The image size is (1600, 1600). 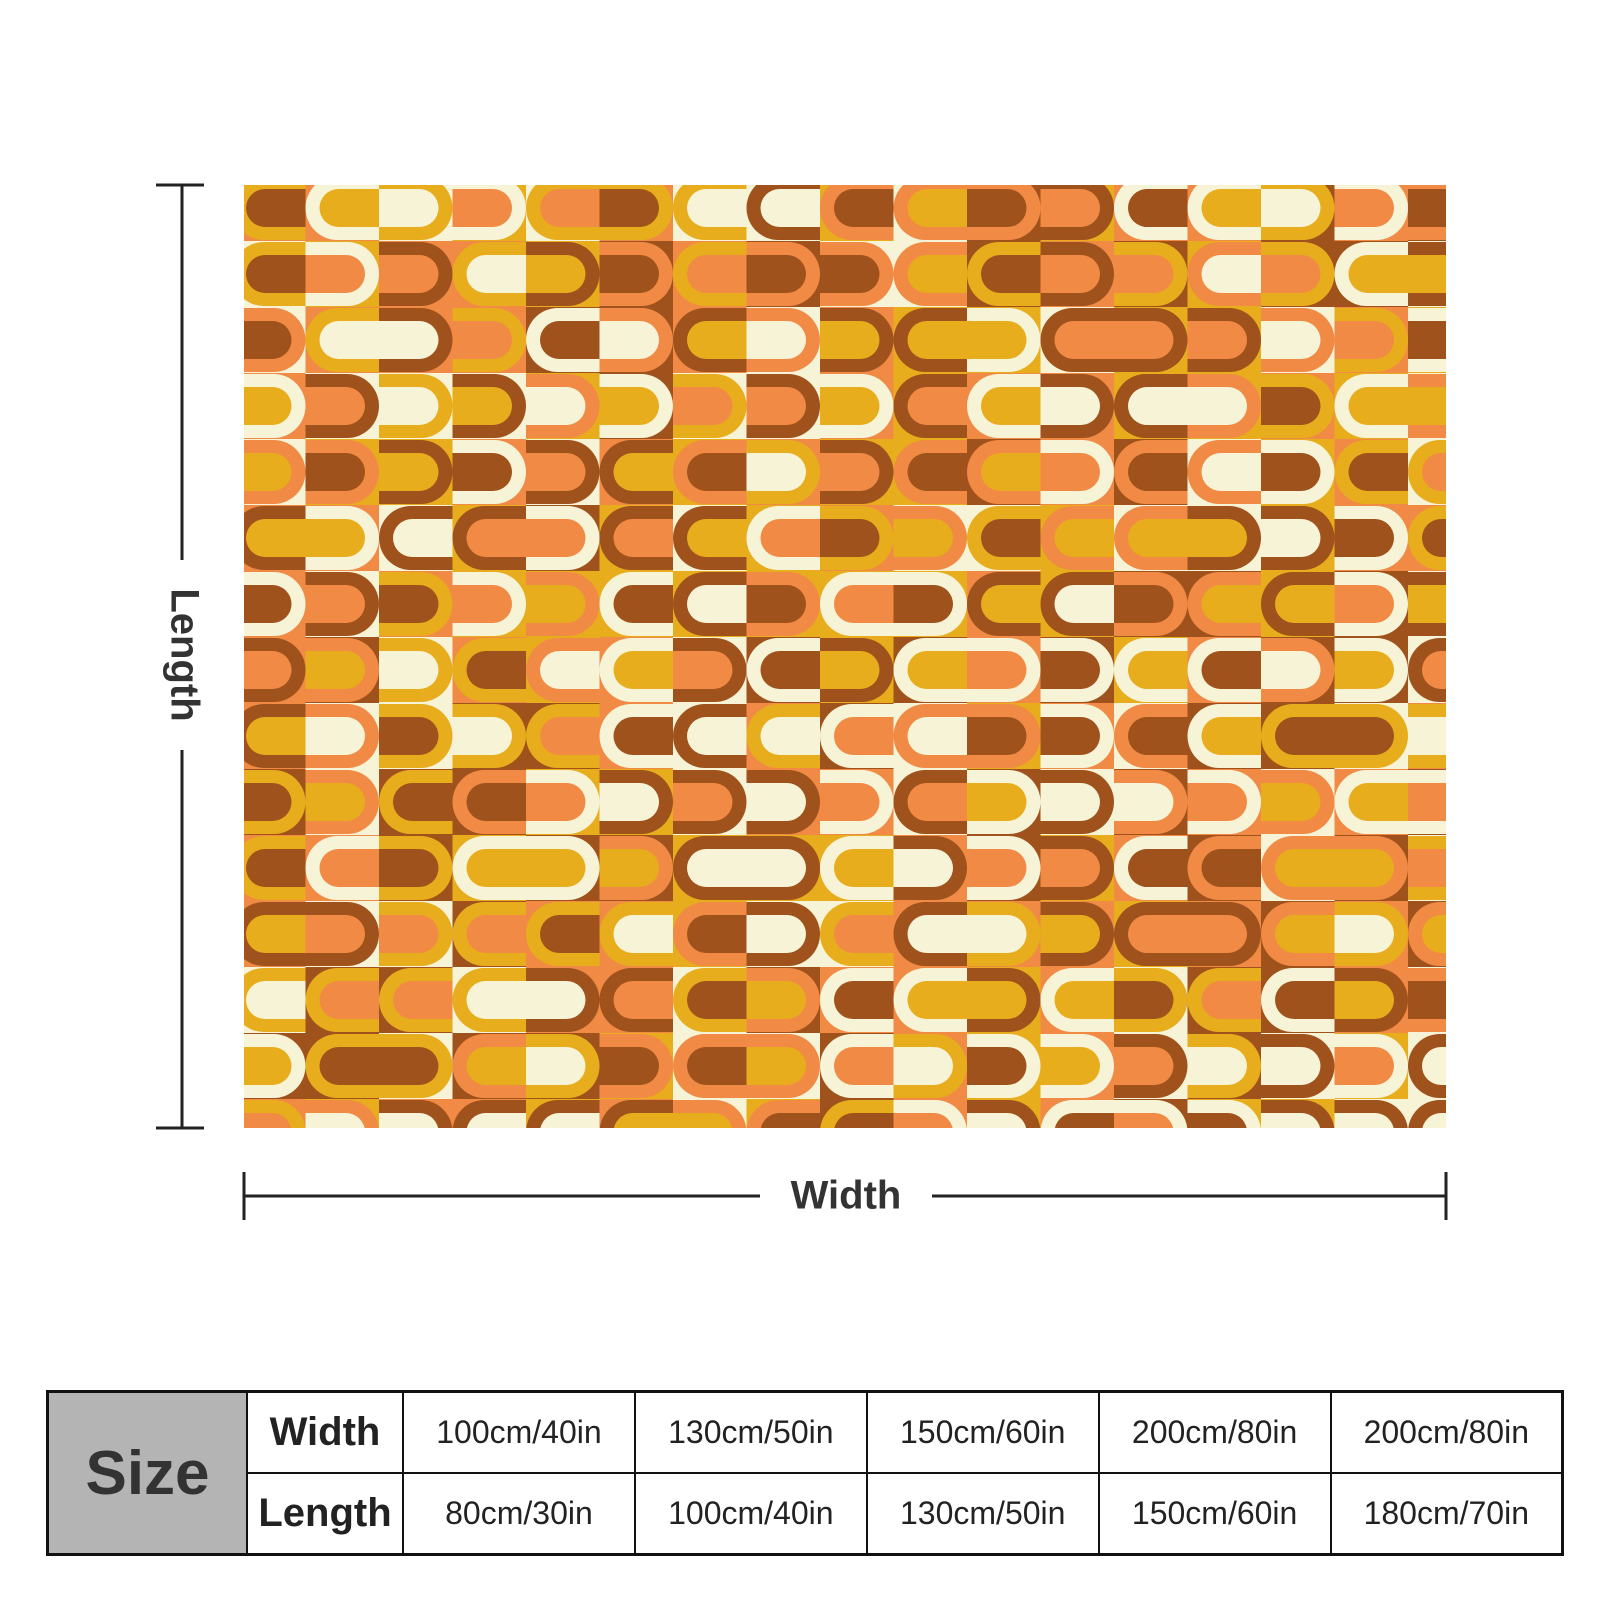 What do you see at coordinates (519, 1514) in the screenshot?
I see `cell: 80cm/30in` at bounding box center [519, 1514].